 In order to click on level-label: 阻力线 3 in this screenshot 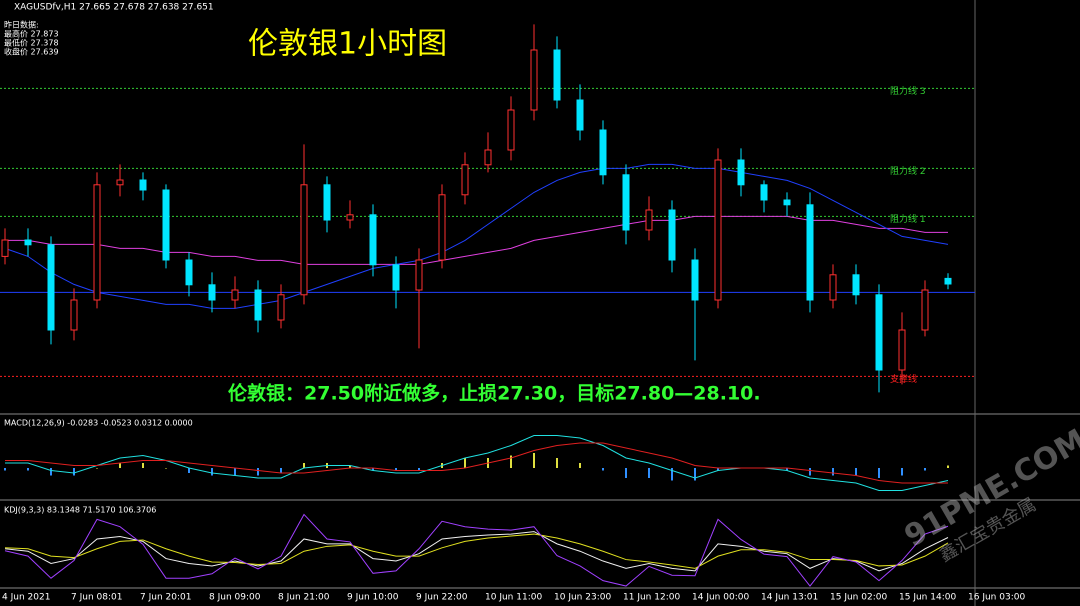, I will do `click(908, 91)`.